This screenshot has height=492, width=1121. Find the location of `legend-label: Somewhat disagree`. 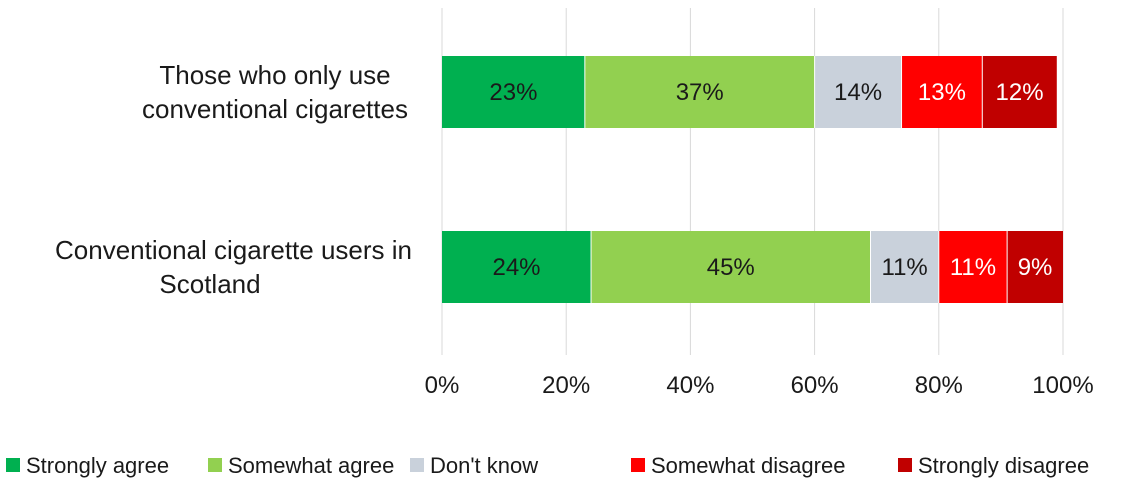

legend-label: Somewhat disagree is located at coordinates (748, 465).